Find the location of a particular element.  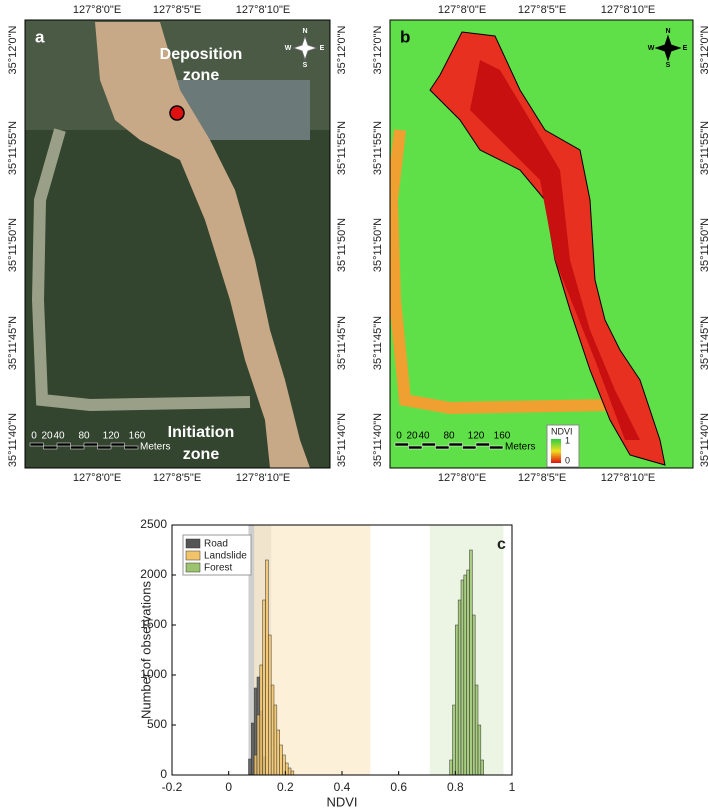

legend-label: Road is located at coordinates (216, 544).